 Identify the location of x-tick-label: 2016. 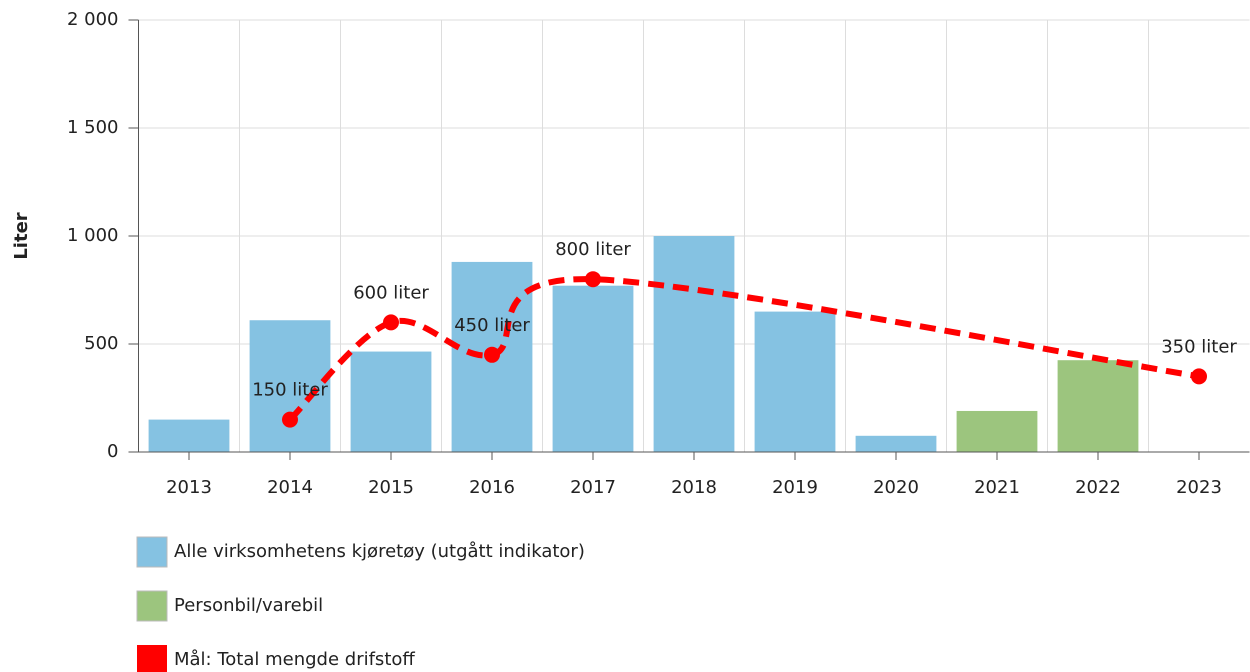
(492, 487).